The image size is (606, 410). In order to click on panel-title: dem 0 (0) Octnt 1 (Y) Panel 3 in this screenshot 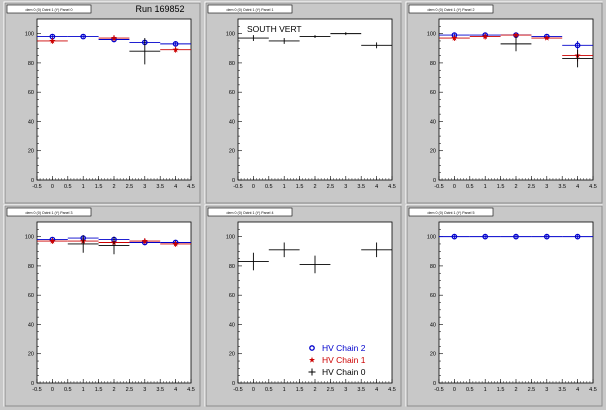, I will do `click(49, 213)`.